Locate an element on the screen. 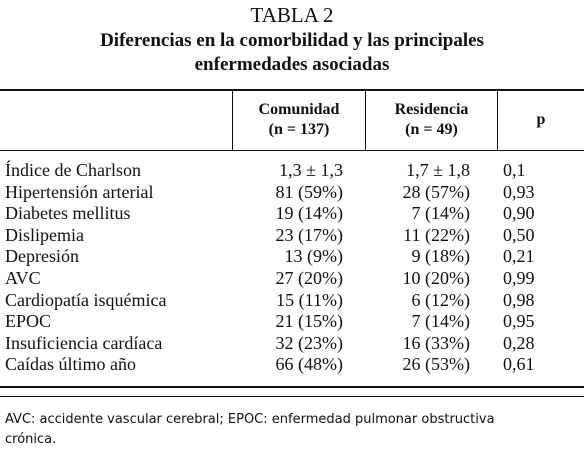 This screenshot has height=460, width=584. row-label: Hipertensión arterial is located at coordinates (79, 191).